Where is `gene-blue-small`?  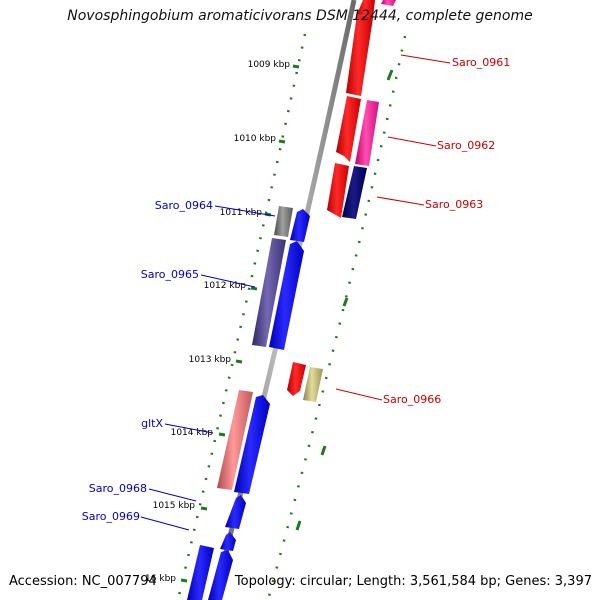
gene-blue-small is located at coordinates (300, 225).